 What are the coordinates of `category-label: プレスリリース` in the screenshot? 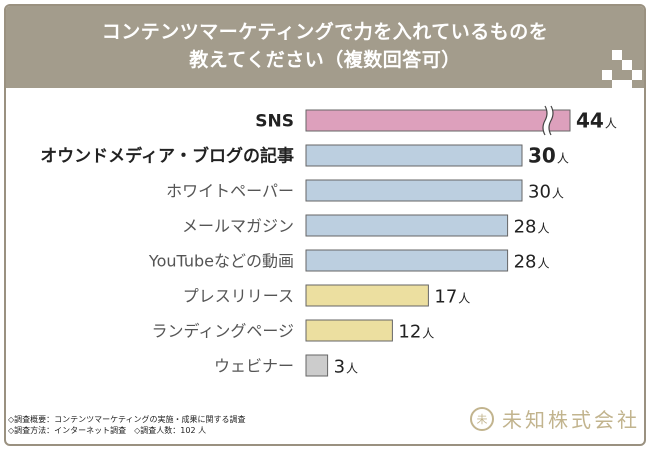 It's located at (238, 296).